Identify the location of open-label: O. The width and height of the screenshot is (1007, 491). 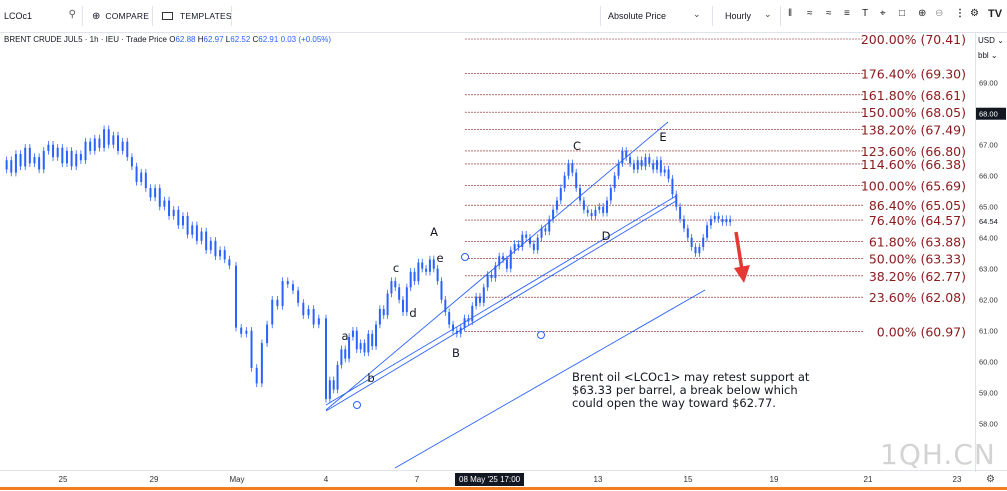
(172, 39).